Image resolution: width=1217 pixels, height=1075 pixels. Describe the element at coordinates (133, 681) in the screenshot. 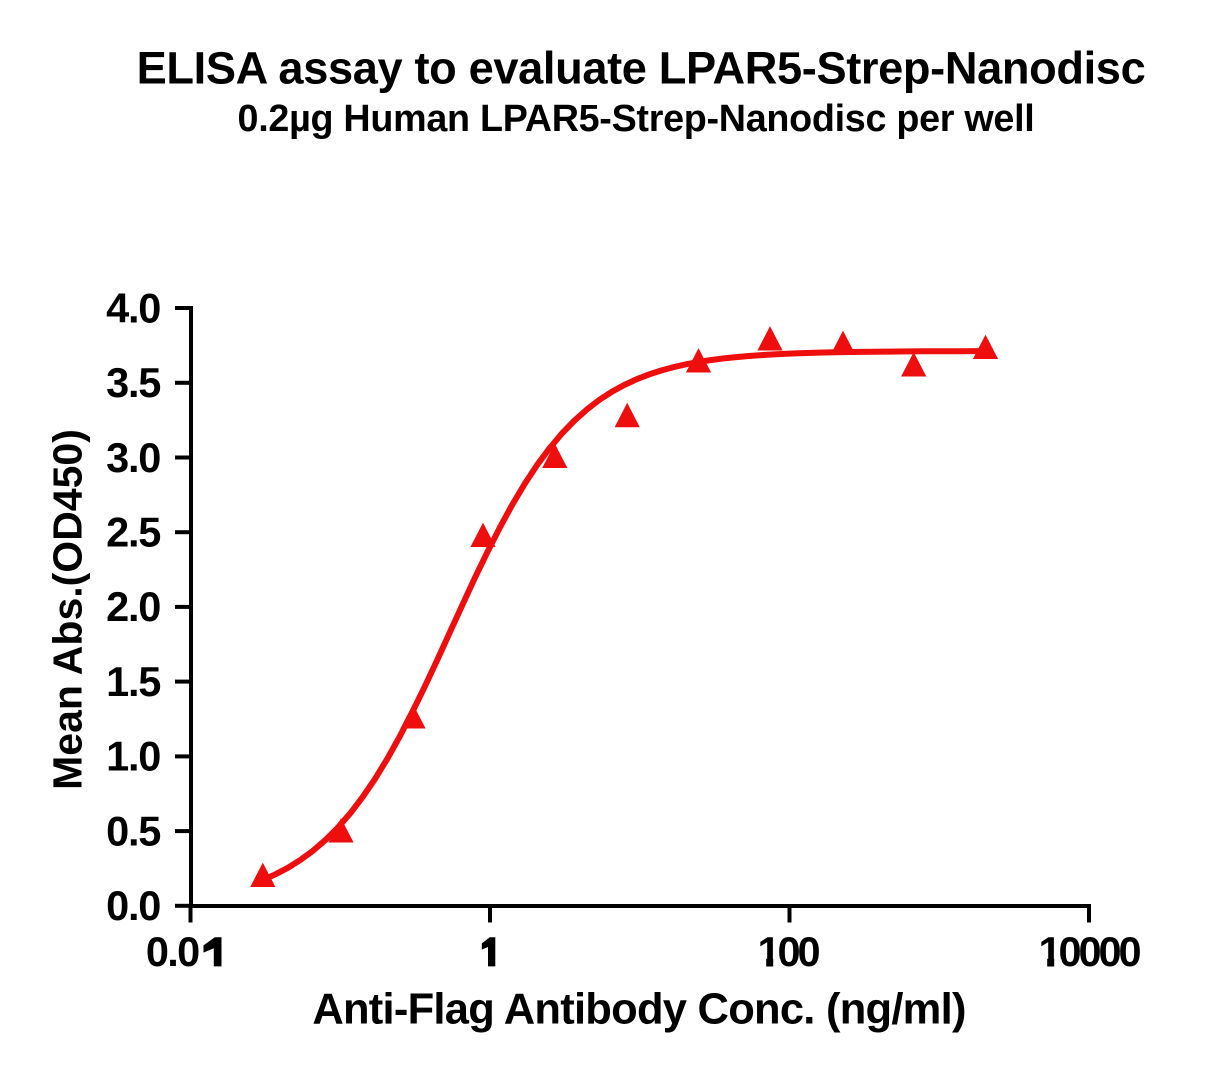

I see `svg-text: 1.5` at that location.